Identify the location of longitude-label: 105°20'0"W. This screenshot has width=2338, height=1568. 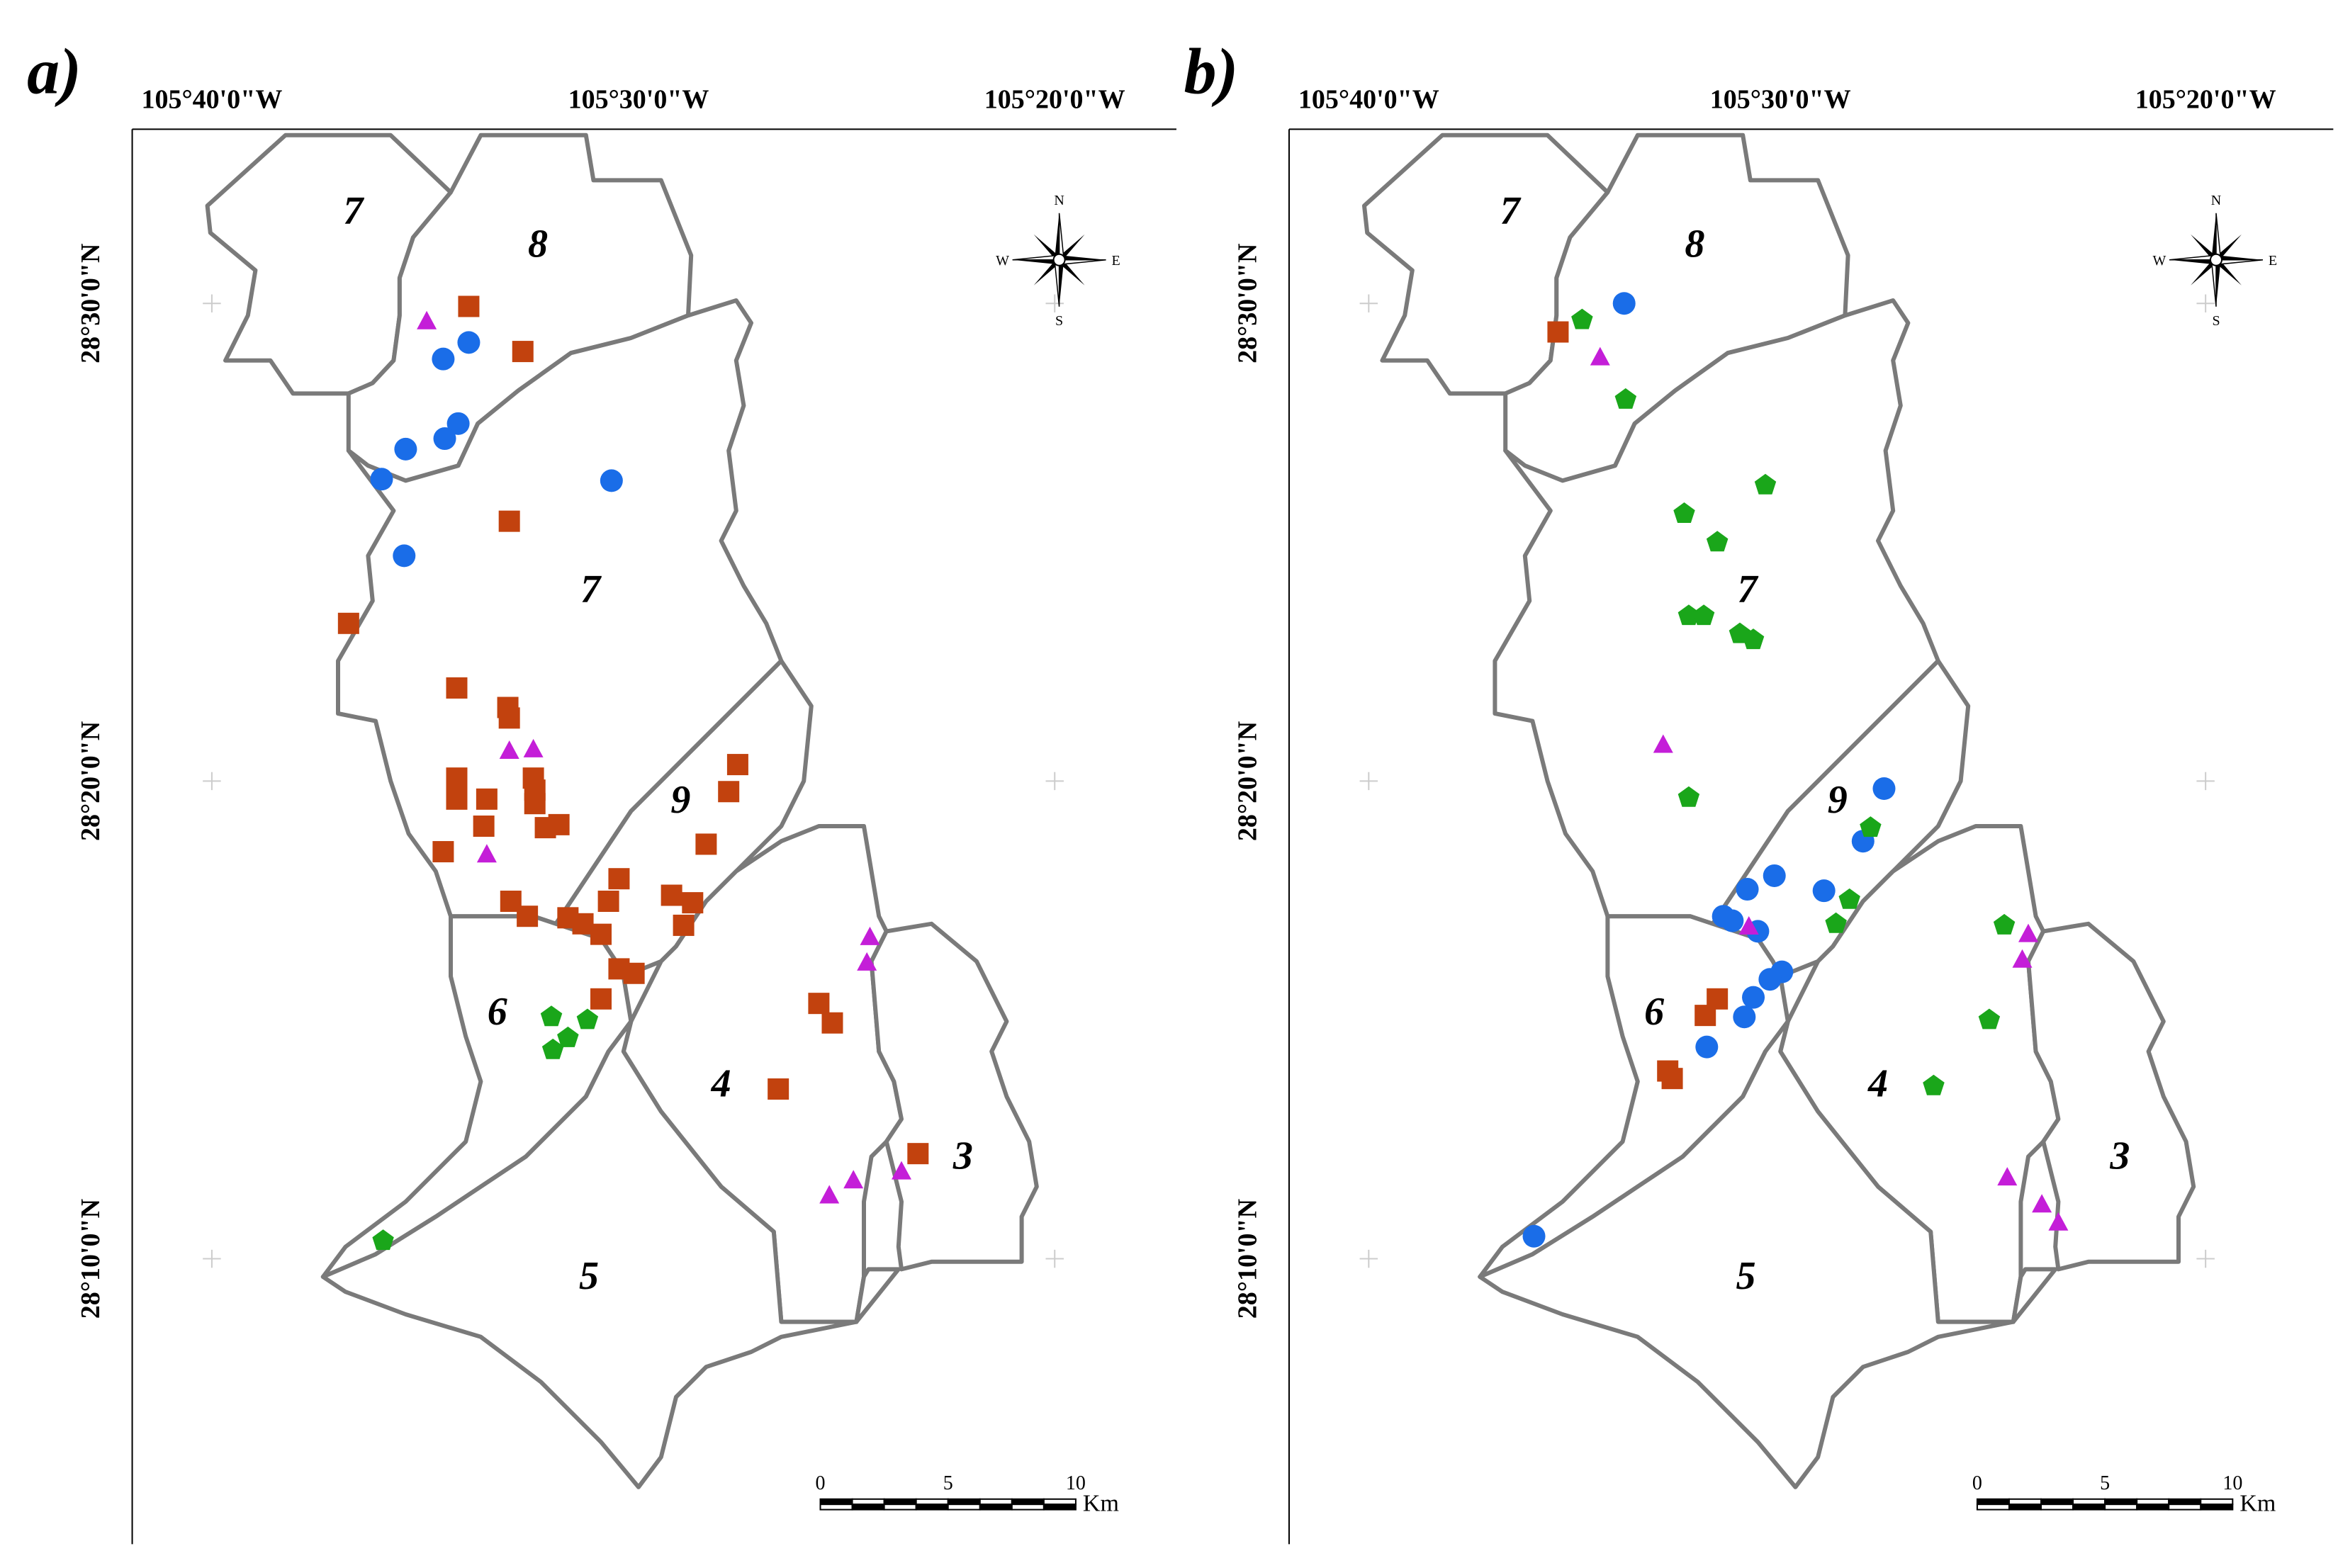
(1054, 100).